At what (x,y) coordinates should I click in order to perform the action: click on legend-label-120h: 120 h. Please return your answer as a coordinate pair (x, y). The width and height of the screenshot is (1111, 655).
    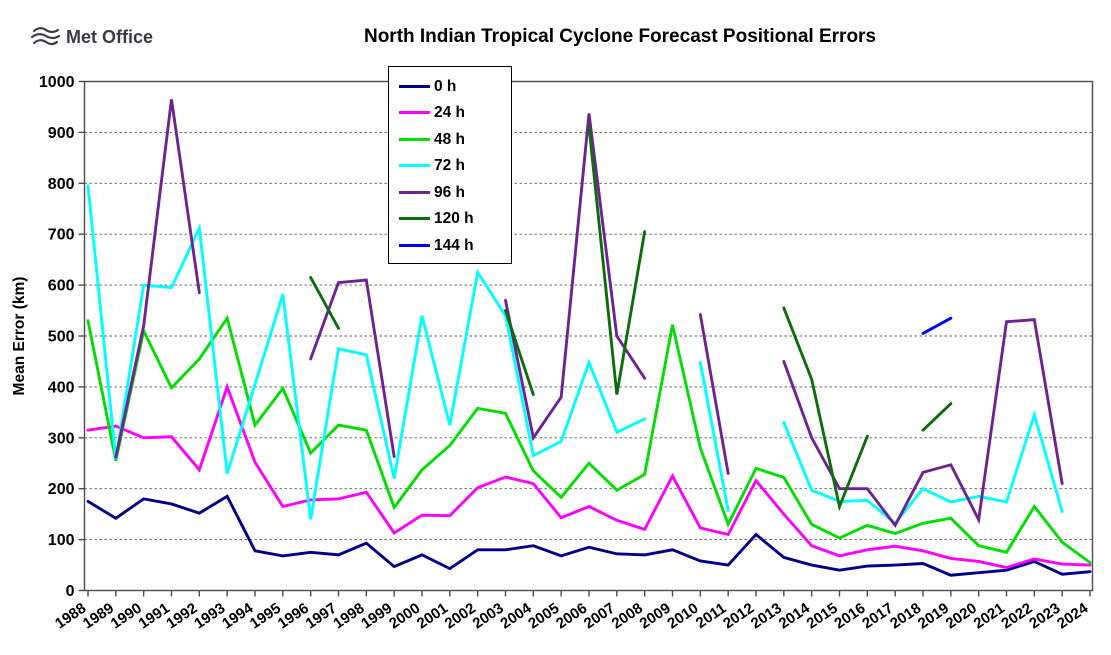
    Looking at the image, I should click on (454, 218).